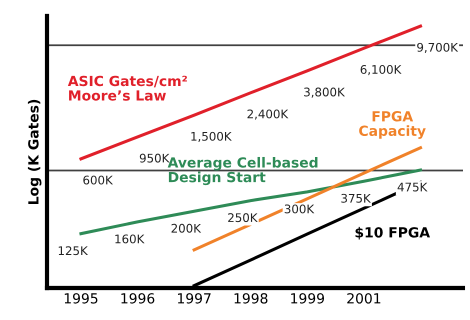  What do you see at coordinates (307, 298) in the screenshot?
I see `x-tick-label: 1999` at bounding box center [307, 298].